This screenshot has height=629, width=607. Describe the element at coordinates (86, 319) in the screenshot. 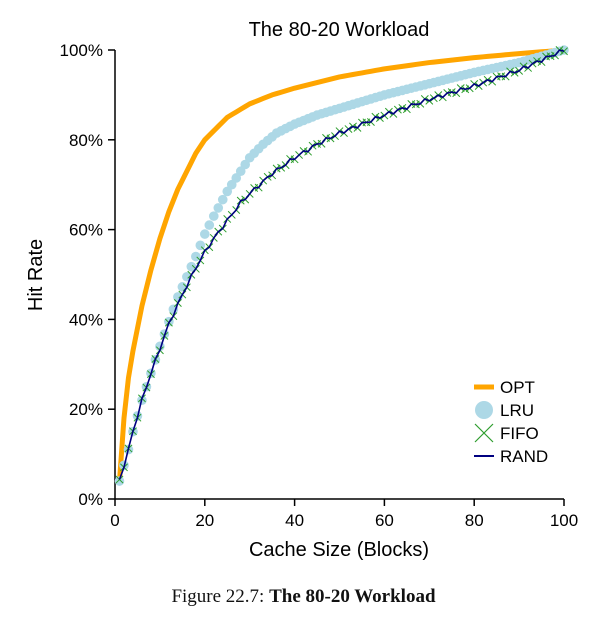

I see `y-tick-label: 40%` at that location.